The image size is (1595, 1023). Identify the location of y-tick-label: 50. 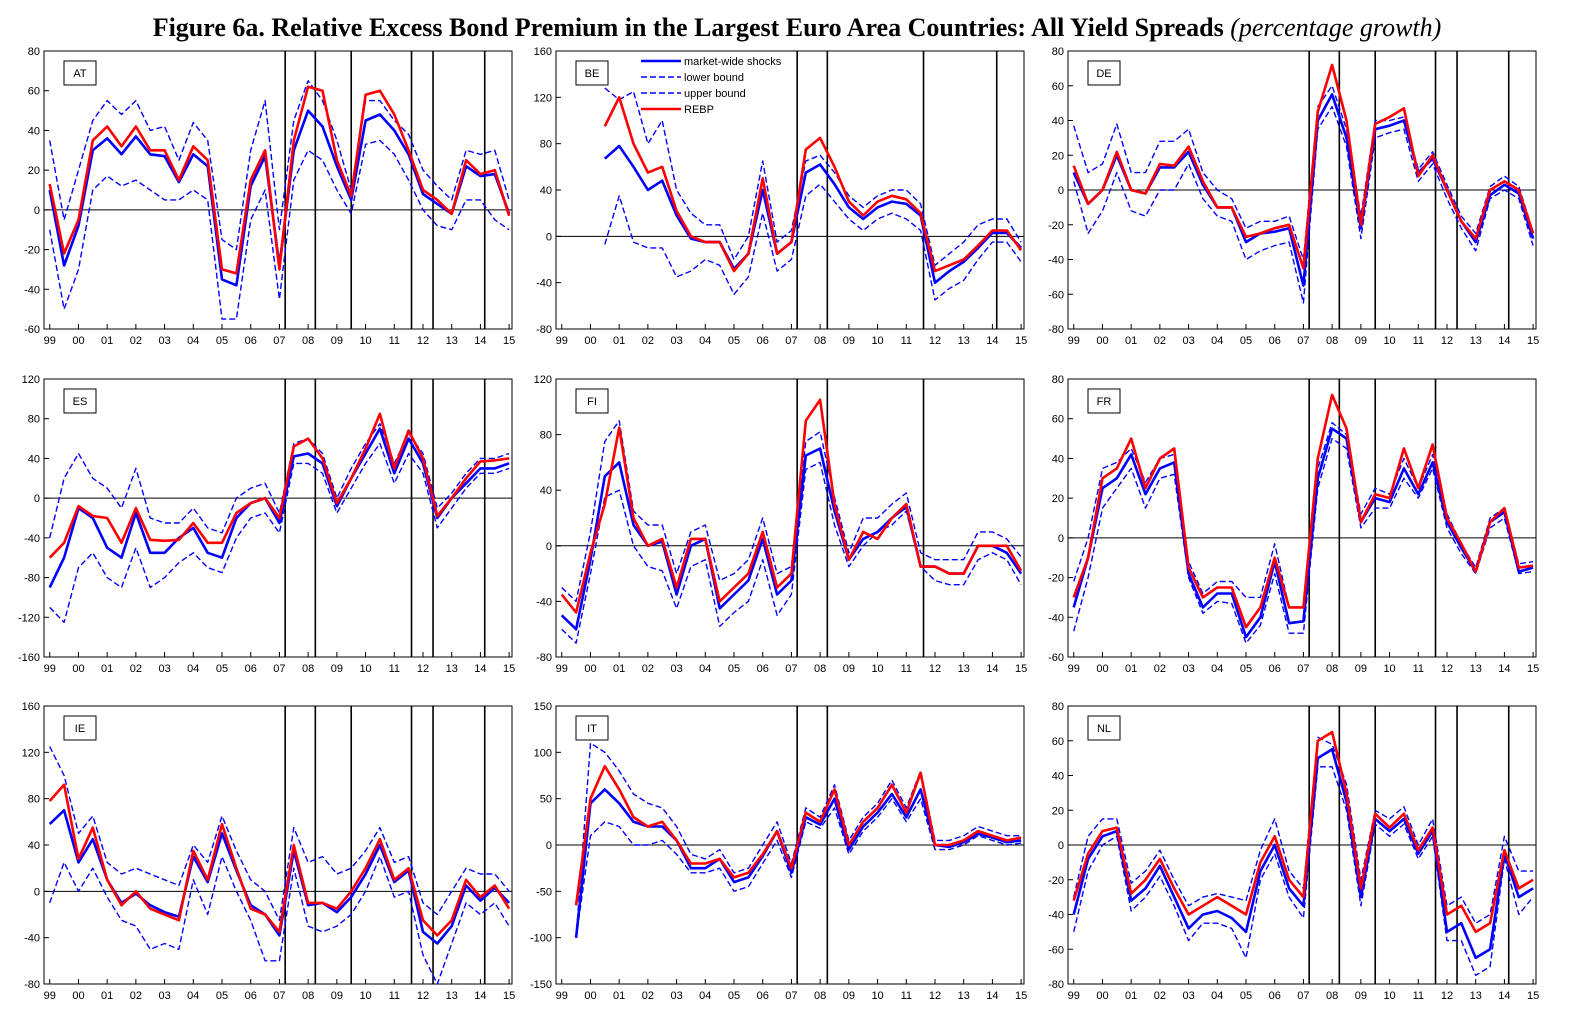
(546, 800).